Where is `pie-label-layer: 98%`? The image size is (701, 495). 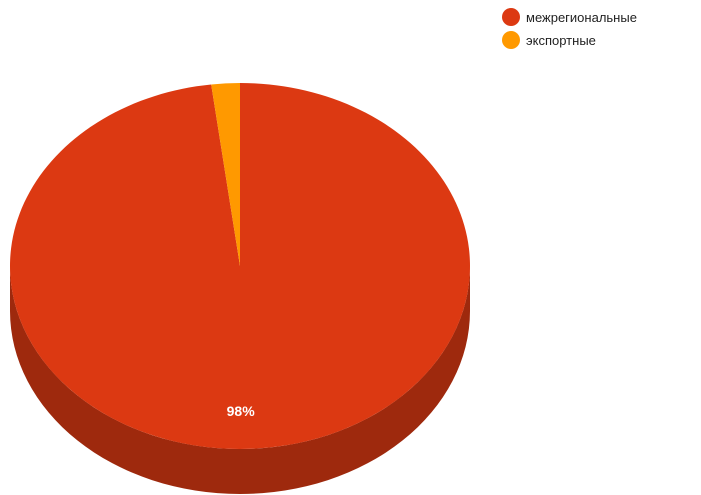 pie-label-layer: 98% is located at coordinates (241, 411).